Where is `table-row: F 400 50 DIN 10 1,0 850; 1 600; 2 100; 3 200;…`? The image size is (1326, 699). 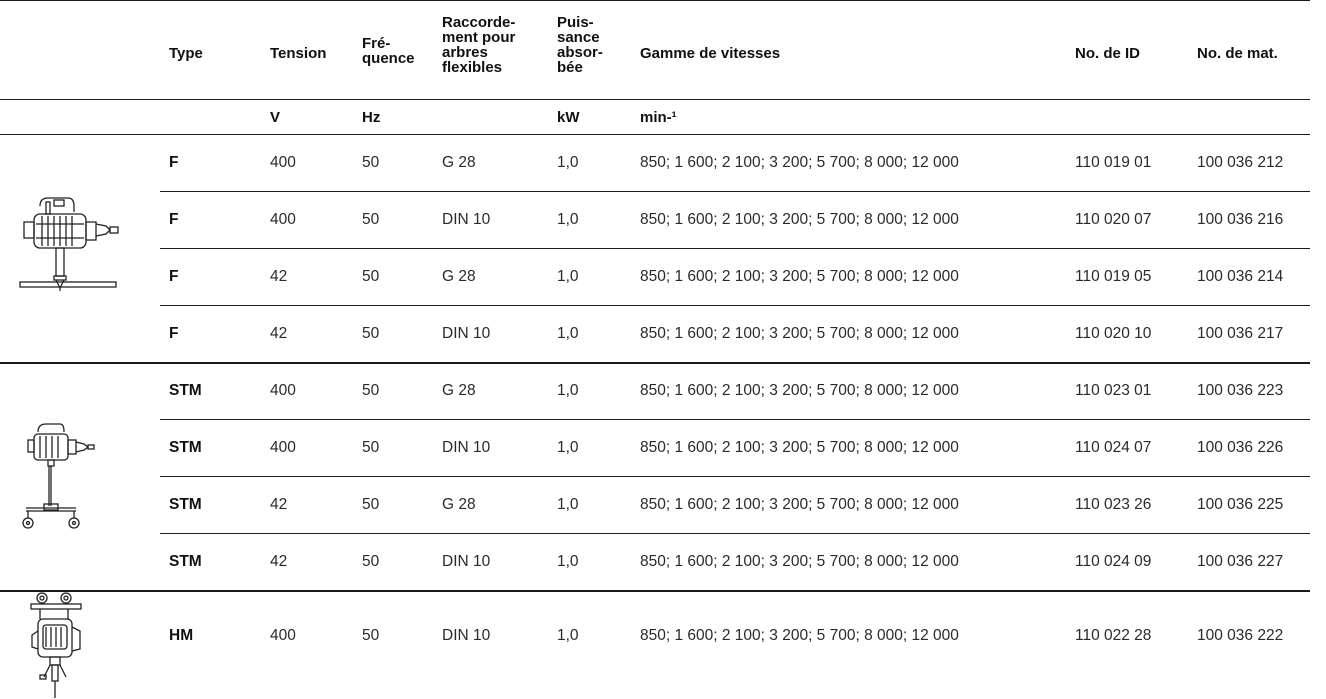 table-row: F 400 50 DIN 10 1,0 850; 1 600; 2 100; 3 200;… is located at coordinates (663, 220).